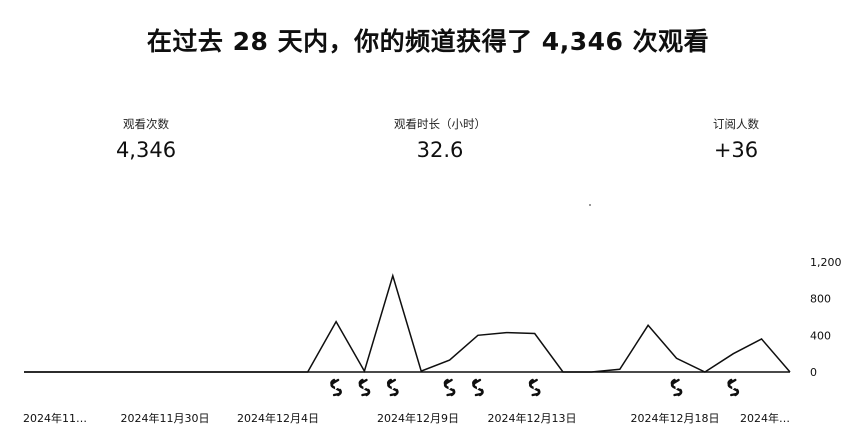 The width and height of the screenshot is (856, 429). Describe the element at coordinates (440, 150) in the screenshot. I see `metric-watch-time-value: 32.6` at that location.